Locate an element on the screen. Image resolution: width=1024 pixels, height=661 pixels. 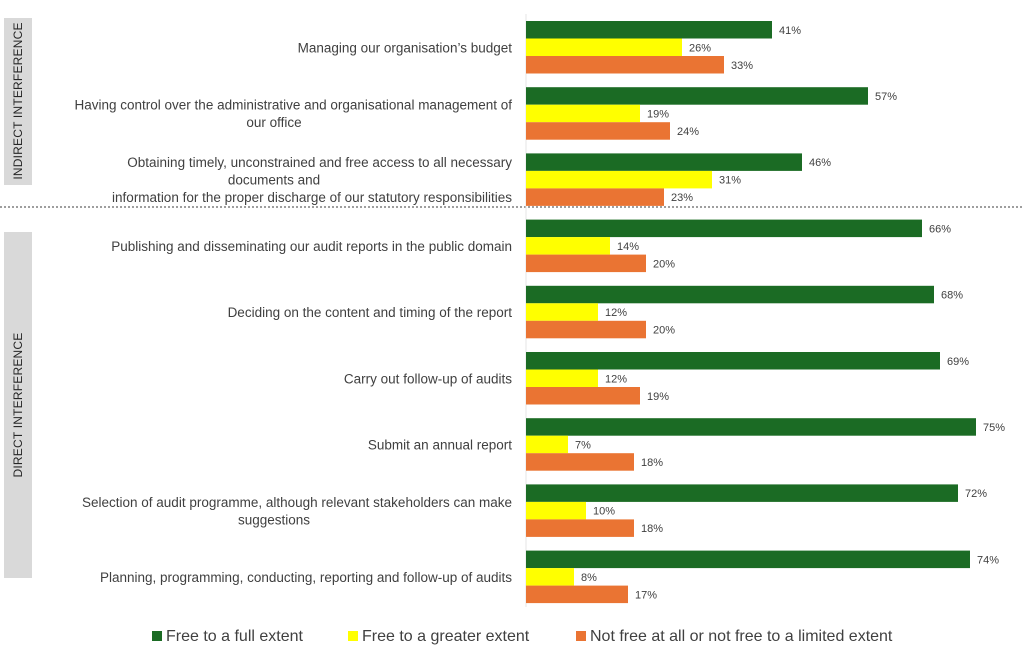
value-label-greater: 26% is located at coordinates (700, 48).